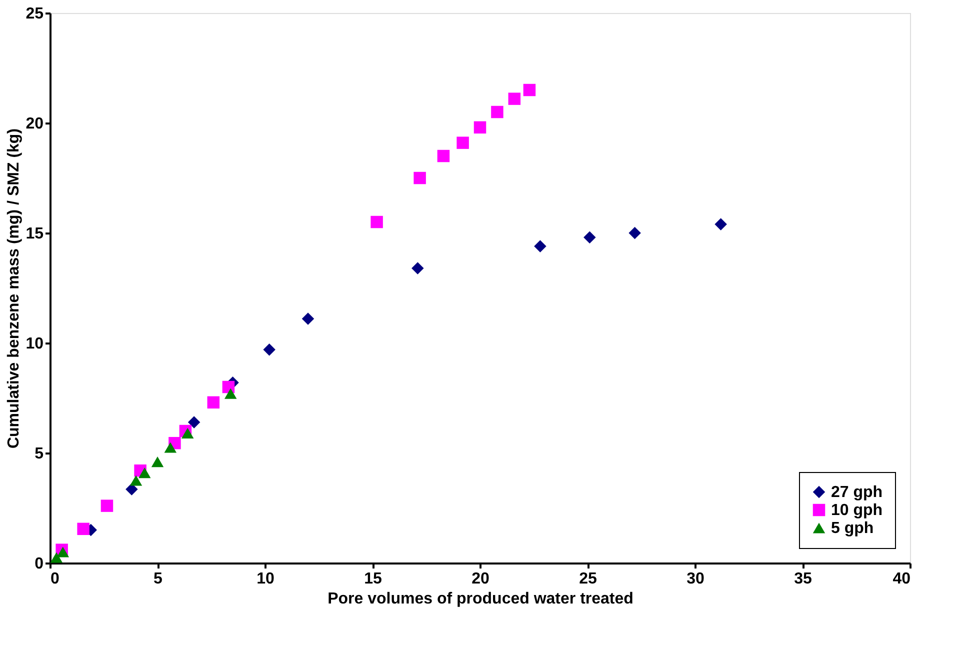  I want to click on x-axis-title: Pore volumes of produced water treated, so click(481, 599).